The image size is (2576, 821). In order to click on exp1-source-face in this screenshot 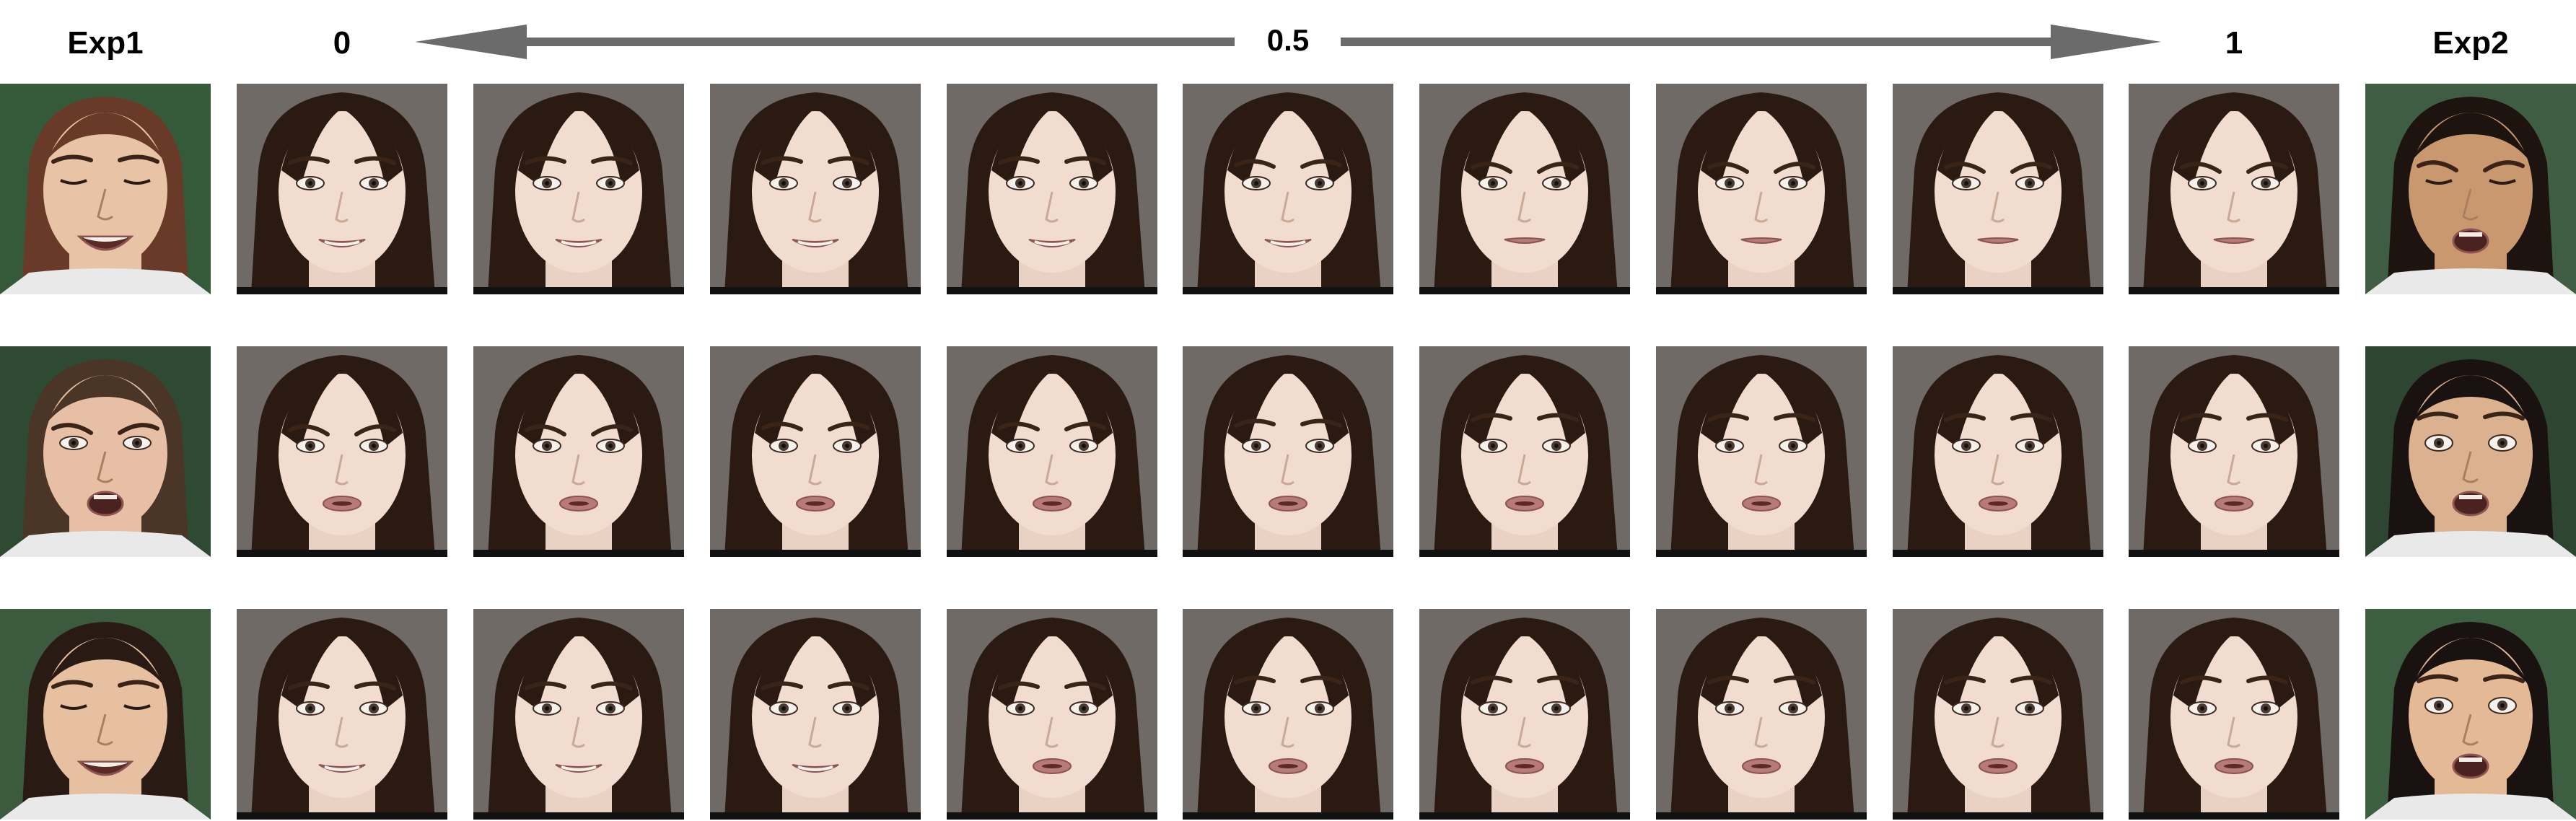, I will do `click(105, 451)`.